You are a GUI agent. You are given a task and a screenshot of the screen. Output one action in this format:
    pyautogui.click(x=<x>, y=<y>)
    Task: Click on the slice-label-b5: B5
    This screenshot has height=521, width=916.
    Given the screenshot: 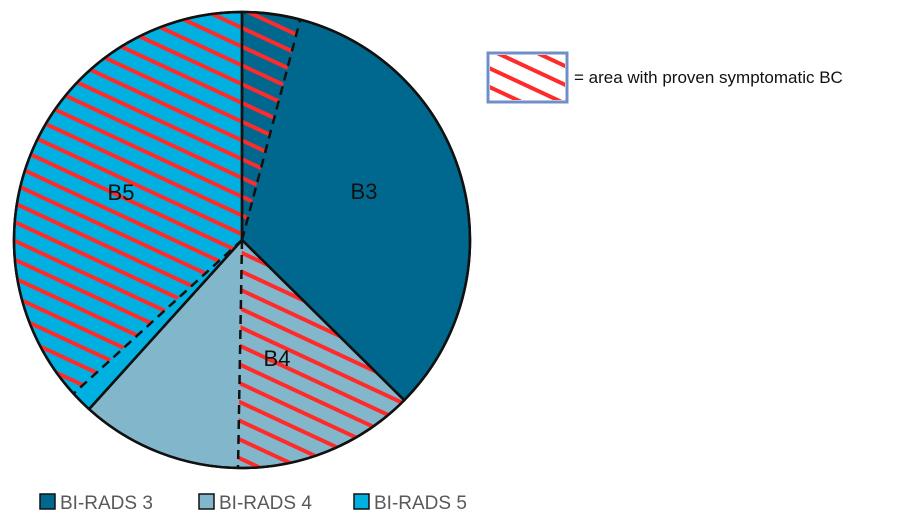 What is the action you would take?
    pyautogui.click(x=121, y=192)
    